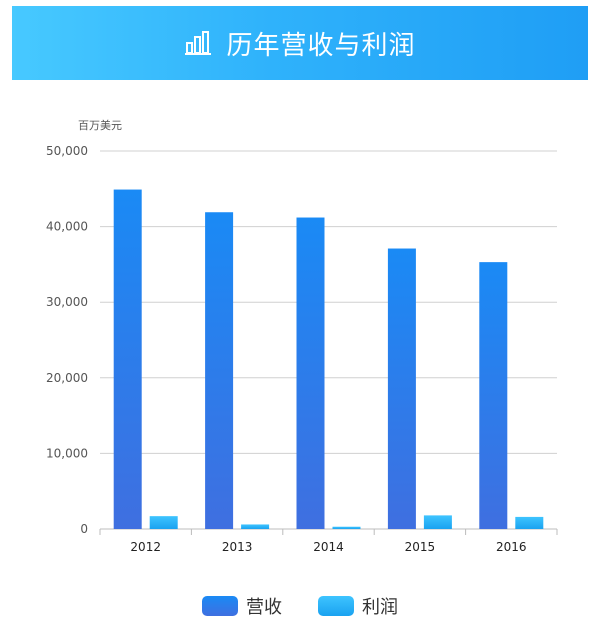  Describe the element at coordinates (321, 45) in the screenshot. I see `chart-title: 历年营收与利润` at that location.